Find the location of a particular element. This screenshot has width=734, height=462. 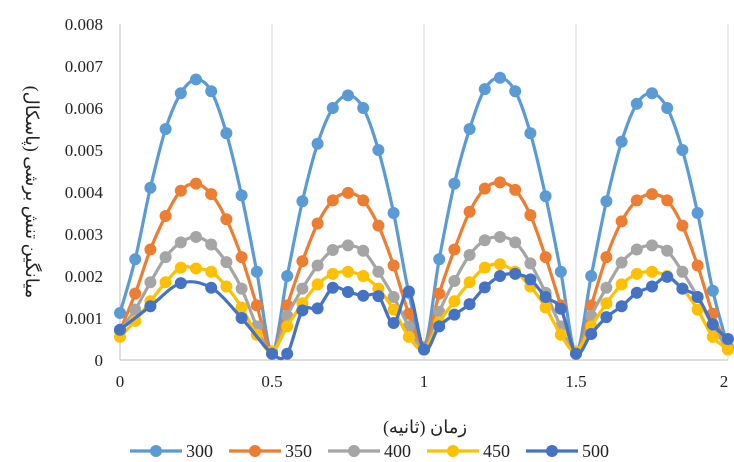

x-axis-tick-labels: 0 0.5 1 1.5 2 is located at coordinates (422, 381).